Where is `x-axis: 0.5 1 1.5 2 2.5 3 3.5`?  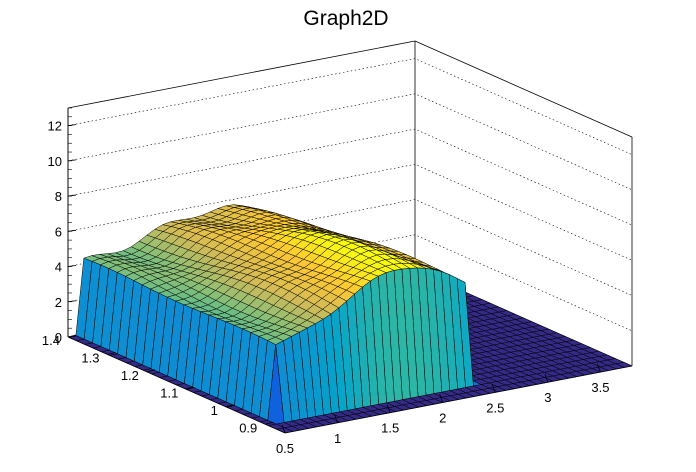 x-axis: 0.5 1 1.5 2 2.5 3 3.5 is located at coordinates (442, 409).